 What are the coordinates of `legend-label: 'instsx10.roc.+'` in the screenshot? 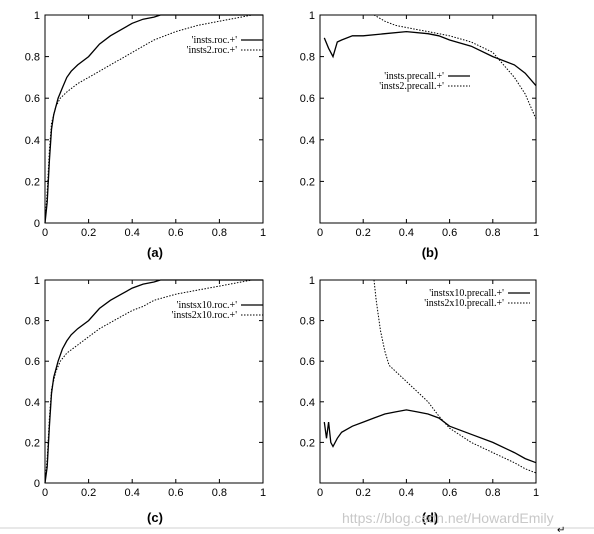 It's located at (207, 305).